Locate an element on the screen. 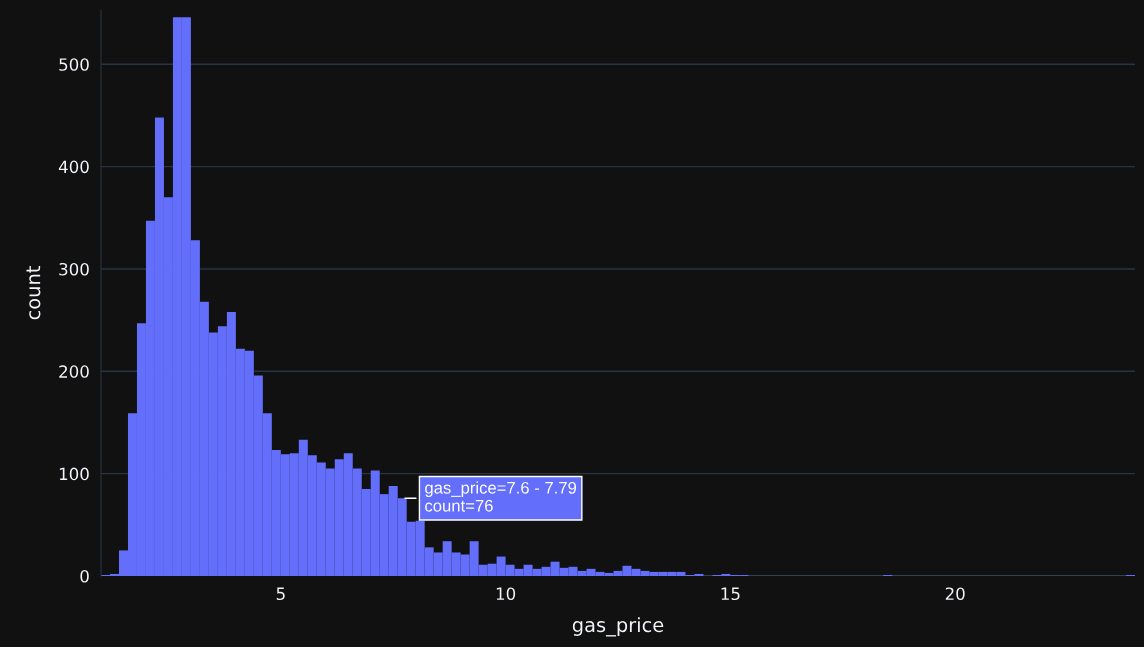  y-tick-label: 400 is located at coordinates (73, 167).